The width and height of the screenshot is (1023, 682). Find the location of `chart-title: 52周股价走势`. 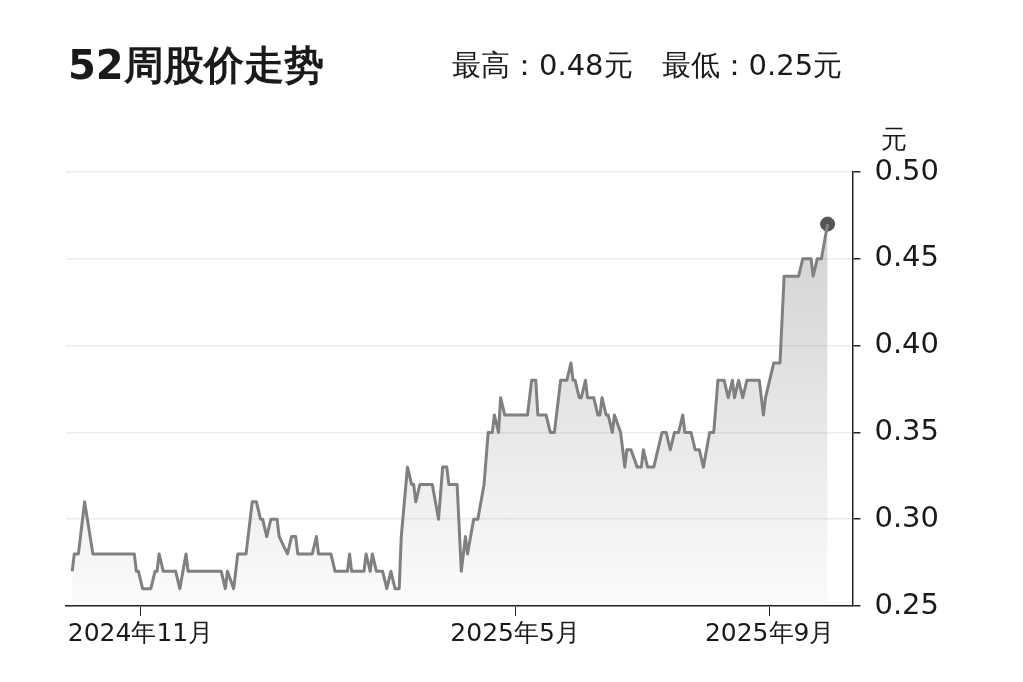

chart-title: 52周股价走势 is located at coordinates (196, 65).